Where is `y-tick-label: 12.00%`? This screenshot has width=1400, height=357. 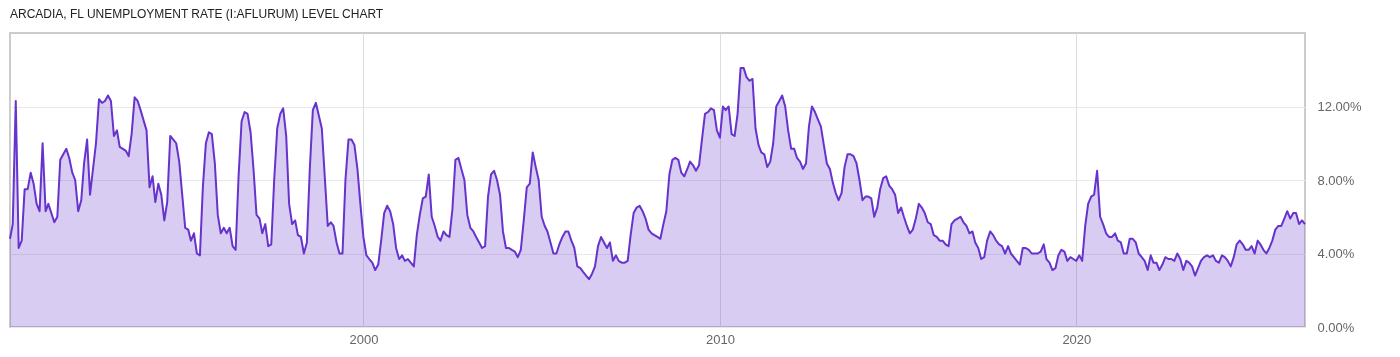 y-tick-label: 12.00% is located at coordinates (1340, 106).